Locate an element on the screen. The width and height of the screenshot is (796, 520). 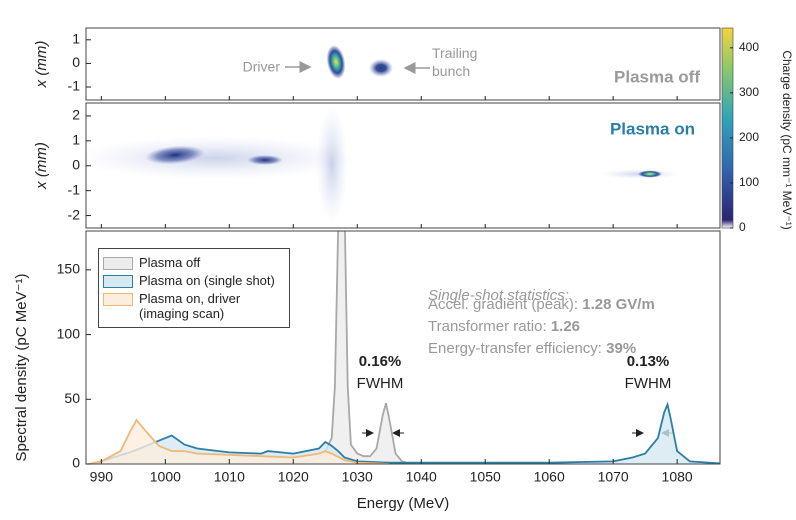
stats-value: 1.26 is located at coordinates (565, 326).